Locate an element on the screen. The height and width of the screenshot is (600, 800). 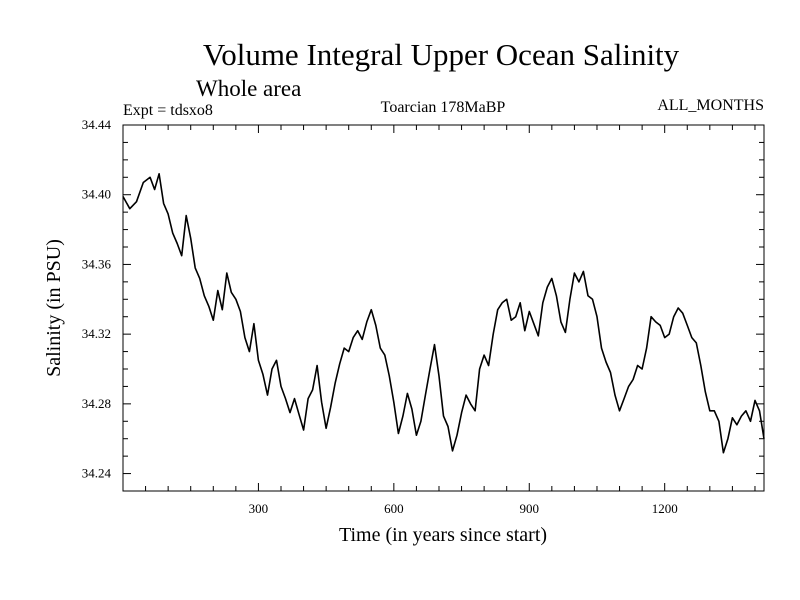
x-axis-label: Time (in years since start) is located at coordinates (443, 535).